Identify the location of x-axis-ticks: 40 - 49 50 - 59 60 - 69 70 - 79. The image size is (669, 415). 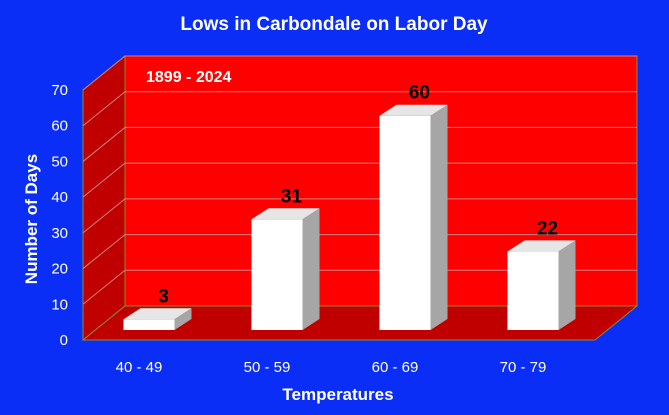
(331, 367).